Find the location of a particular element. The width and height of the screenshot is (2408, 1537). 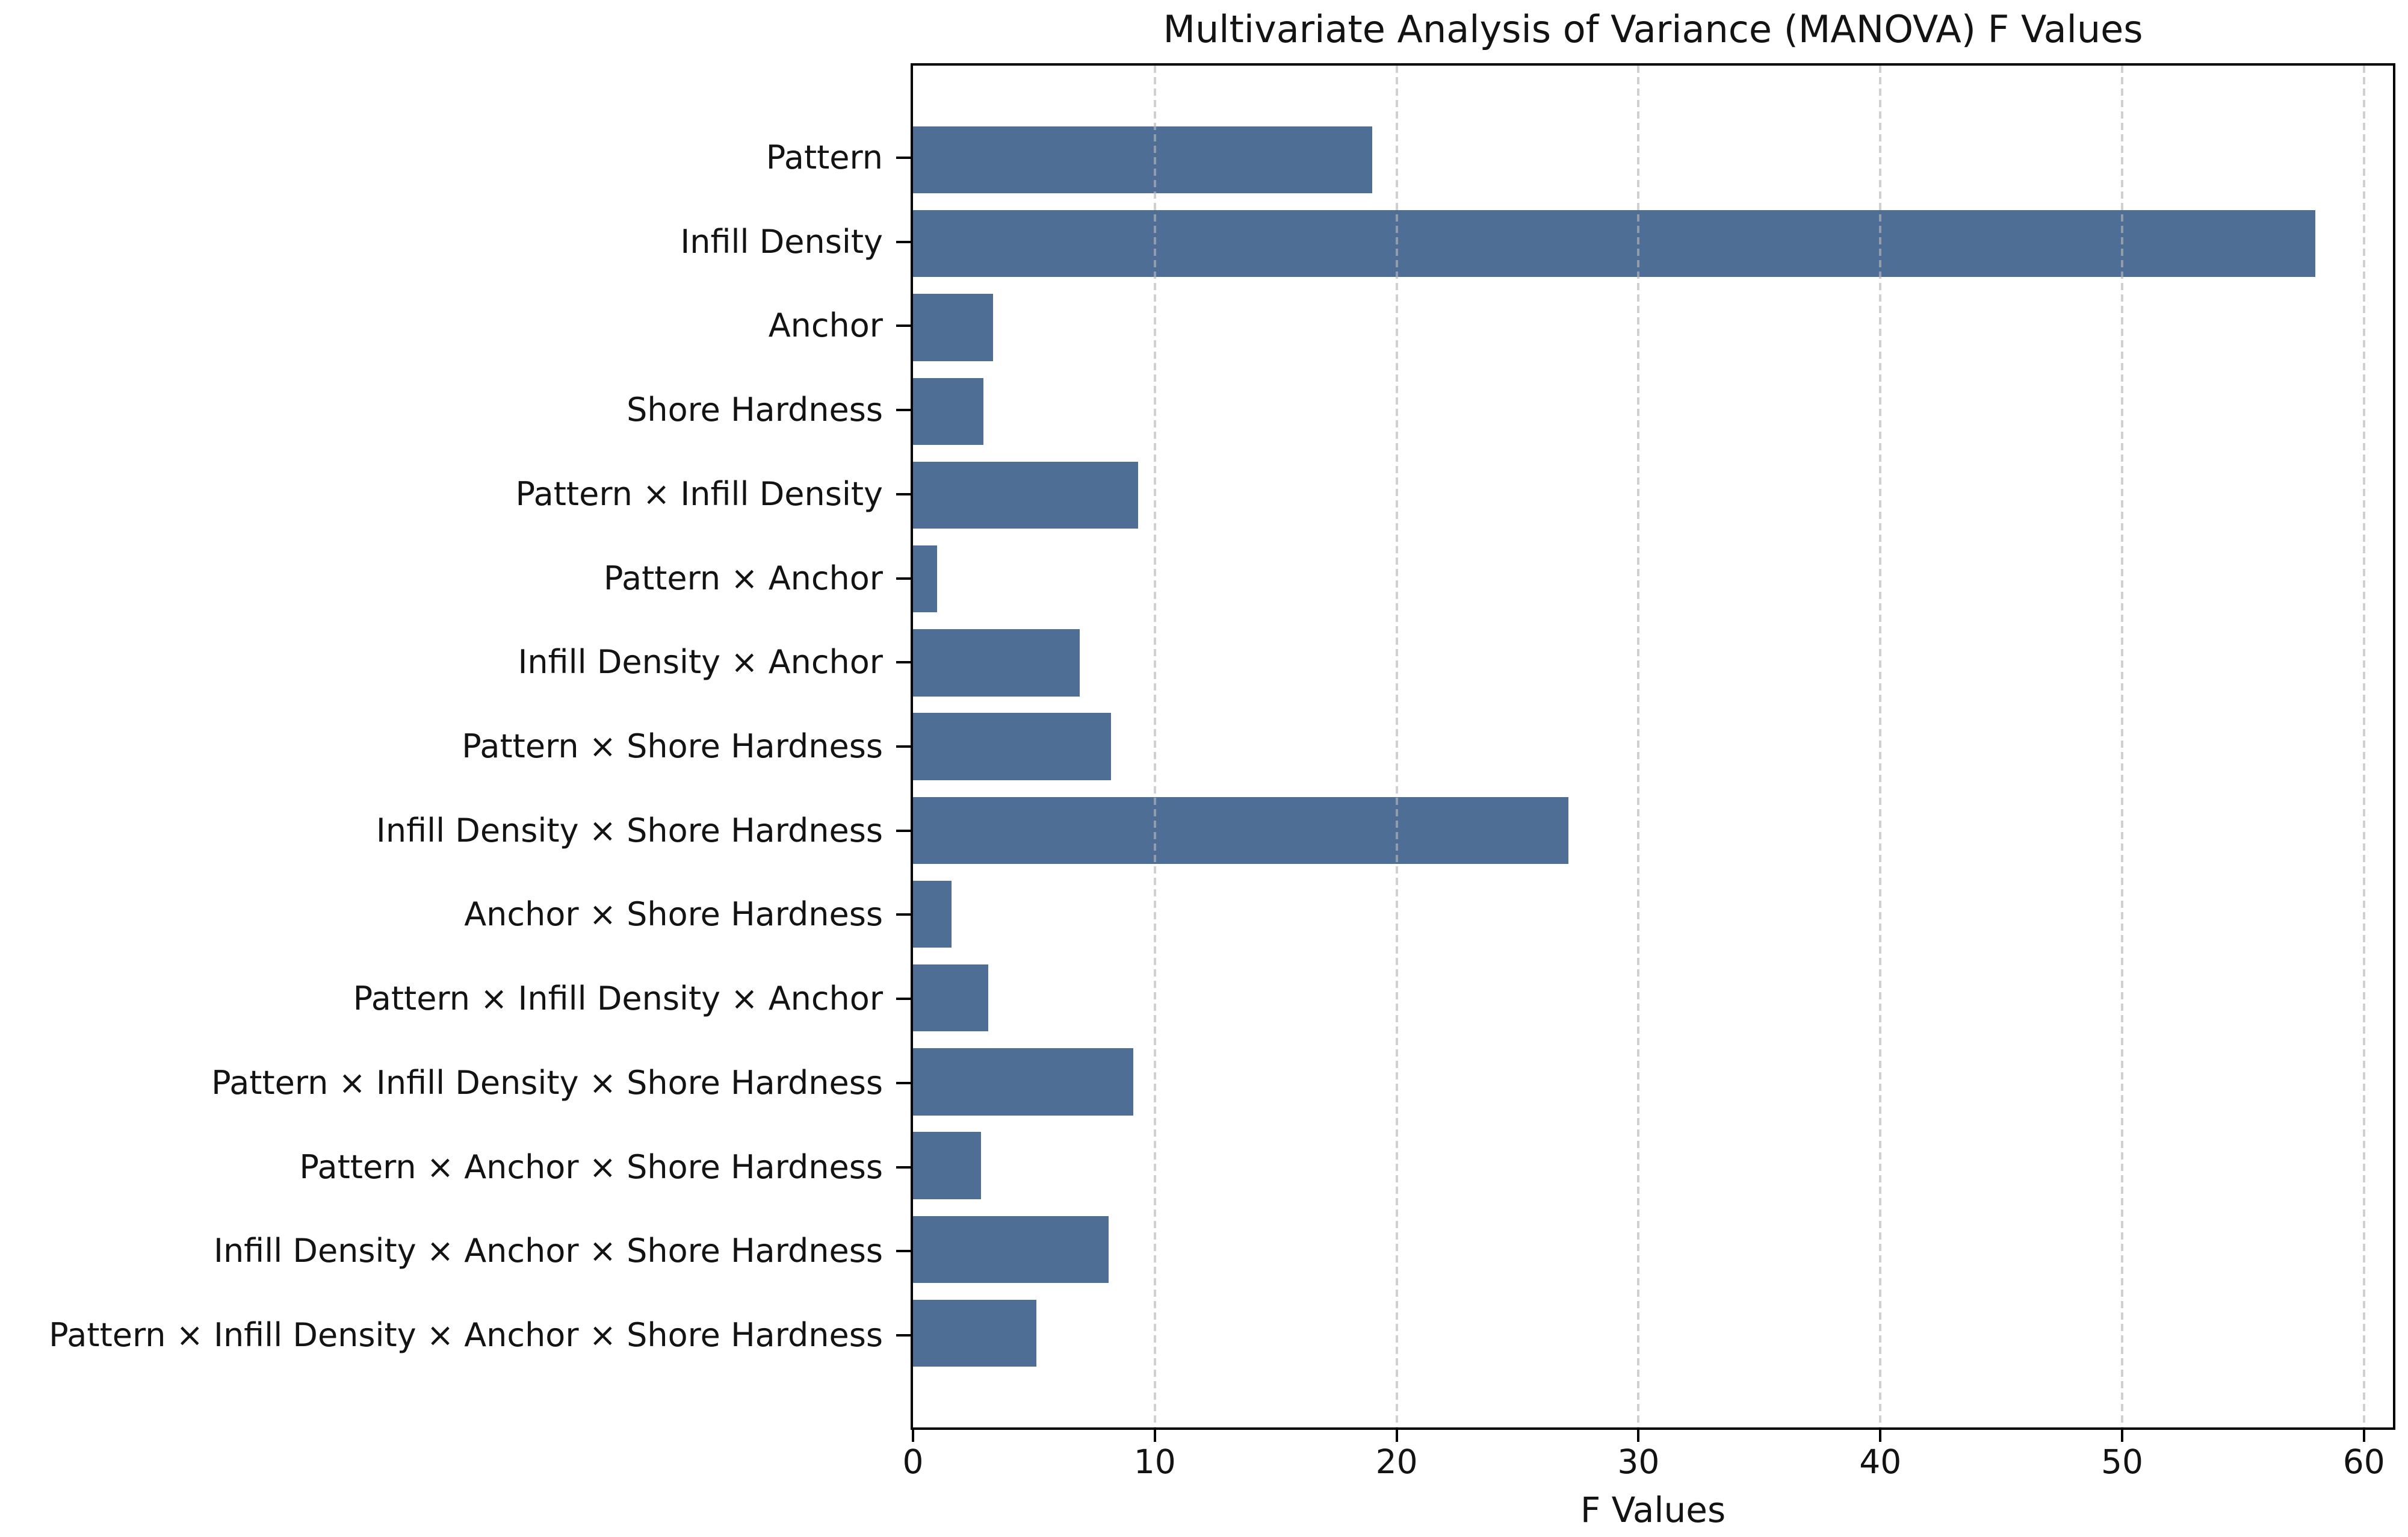

y-axis-label: Infill Density is located at coordinates (782, 241).